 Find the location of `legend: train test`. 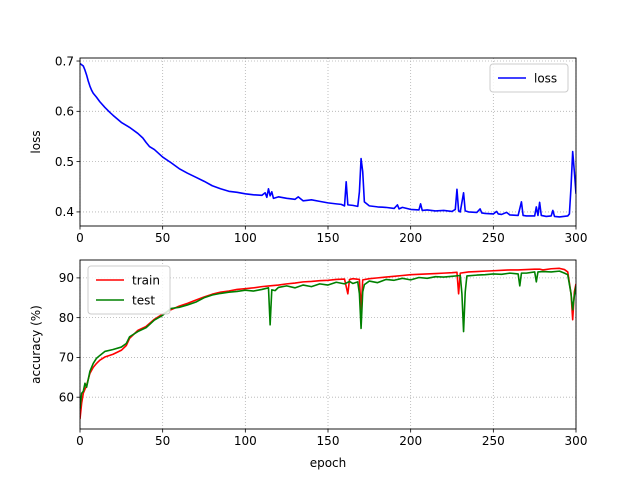

legend: train test is located at coordinates (129, 290).